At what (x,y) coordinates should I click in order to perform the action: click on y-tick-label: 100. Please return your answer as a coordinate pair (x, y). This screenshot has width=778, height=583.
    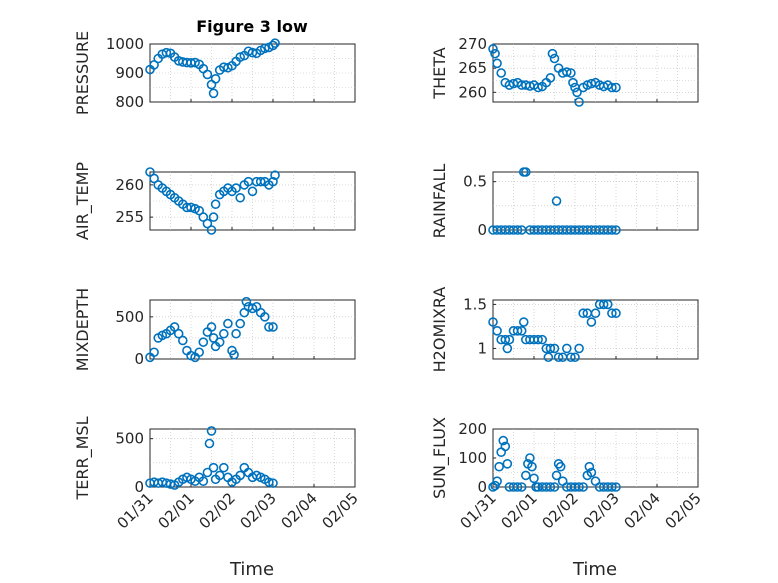
    Looking at the image, I should click on (472, 458).